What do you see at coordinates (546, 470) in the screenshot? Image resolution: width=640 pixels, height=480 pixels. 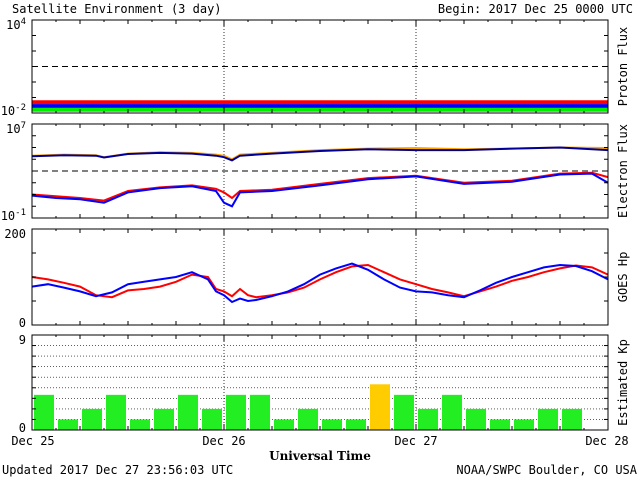 I see `credit-text: NOAA/SWPC Boulder, CO USA` at bounding box center [546, 470].